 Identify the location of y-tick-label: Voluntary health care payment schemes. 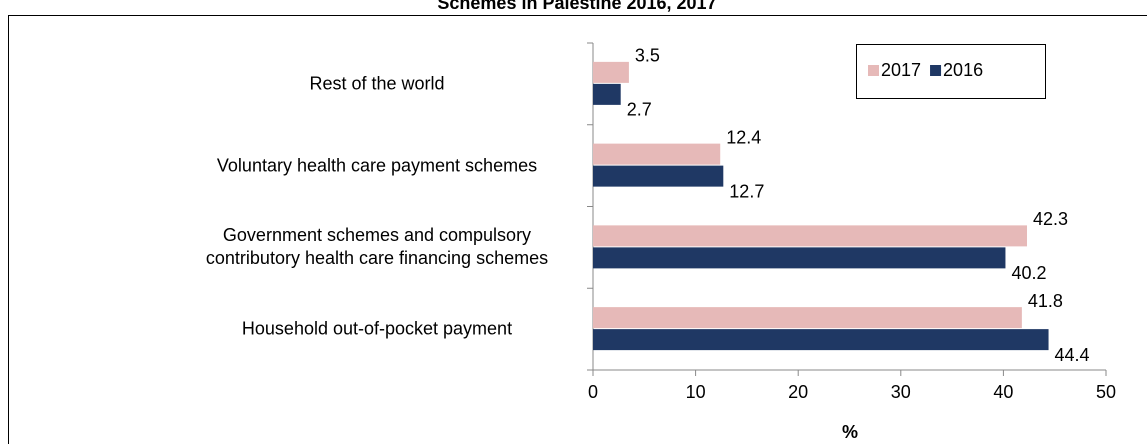
(377, 165).